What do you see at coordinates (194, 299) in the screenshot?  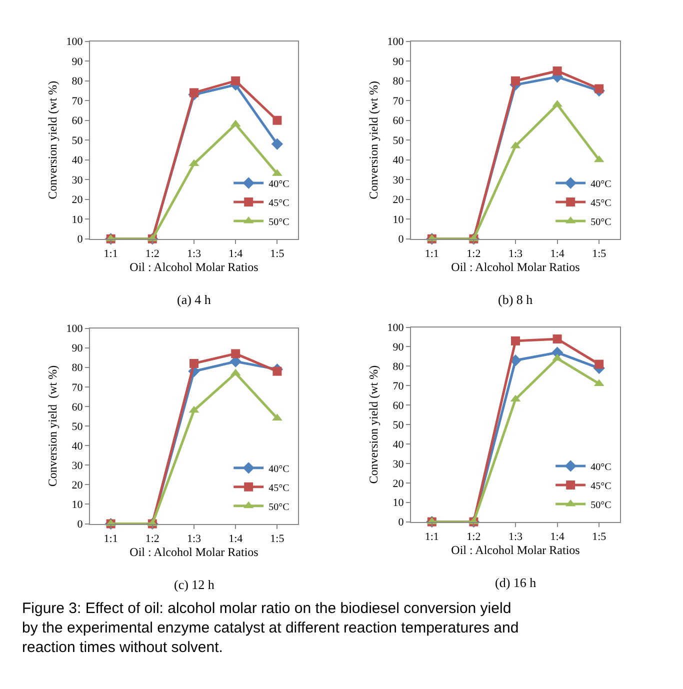 I see `text: (a) 4 h` at bounding box center [194, 299].